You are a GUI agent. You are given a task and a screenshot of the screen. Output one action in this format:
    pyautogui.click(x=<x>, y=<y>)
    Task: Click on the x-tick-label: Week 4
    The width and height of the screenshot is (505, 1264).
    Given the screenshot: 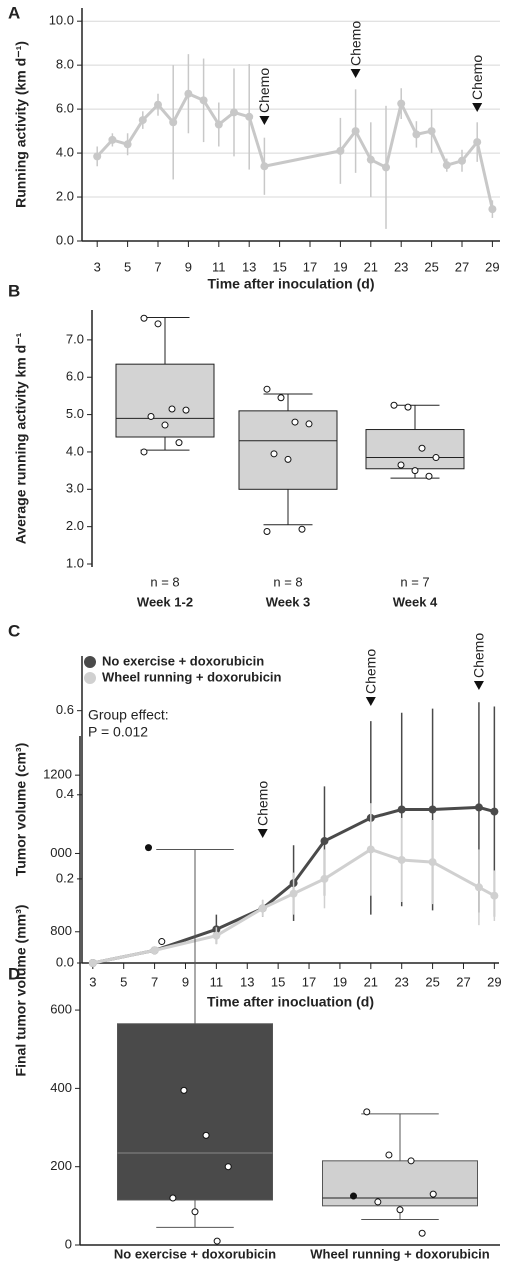 What is the action you would take?
    pyautogui.click(x=415, y=601)
    